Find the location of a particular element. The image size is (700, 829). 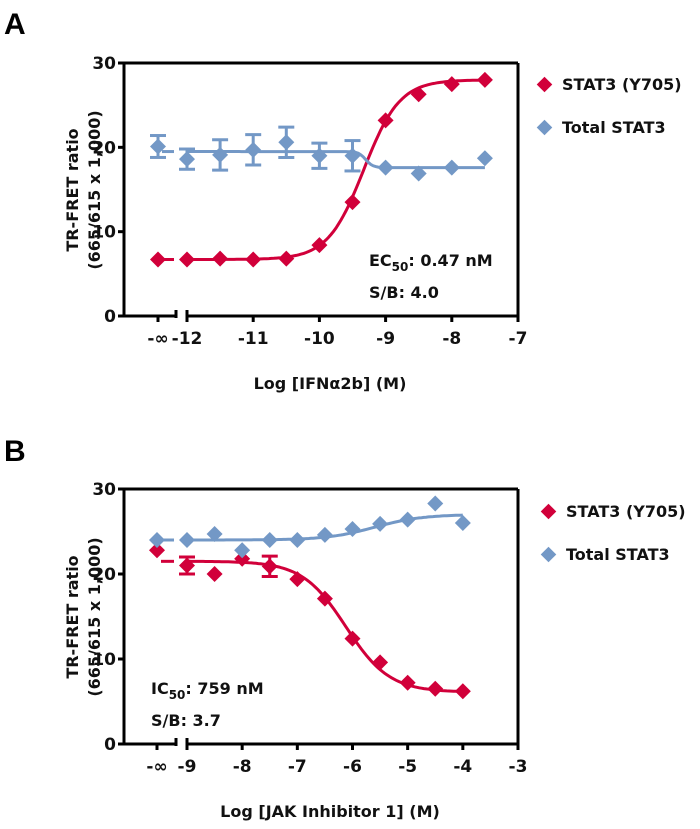

x-tick-label: -12 is located at coordinates (187, 339).